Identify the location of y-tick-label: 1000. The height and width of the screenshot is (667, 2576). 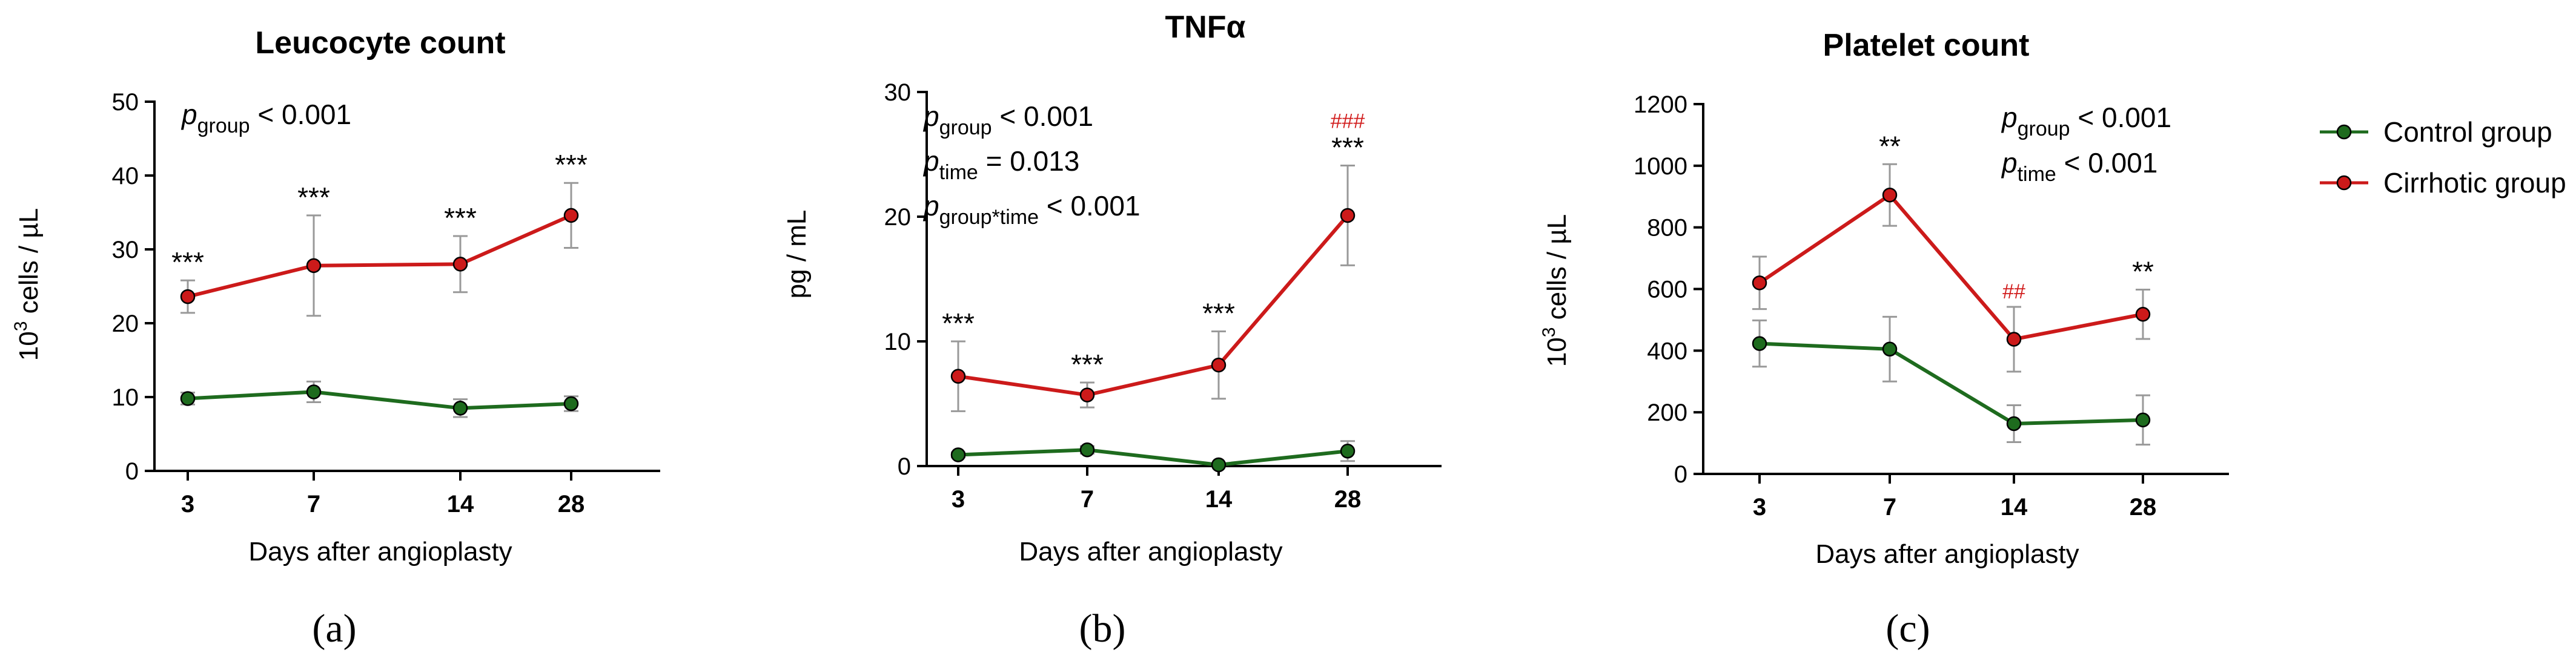
(1660, 166).